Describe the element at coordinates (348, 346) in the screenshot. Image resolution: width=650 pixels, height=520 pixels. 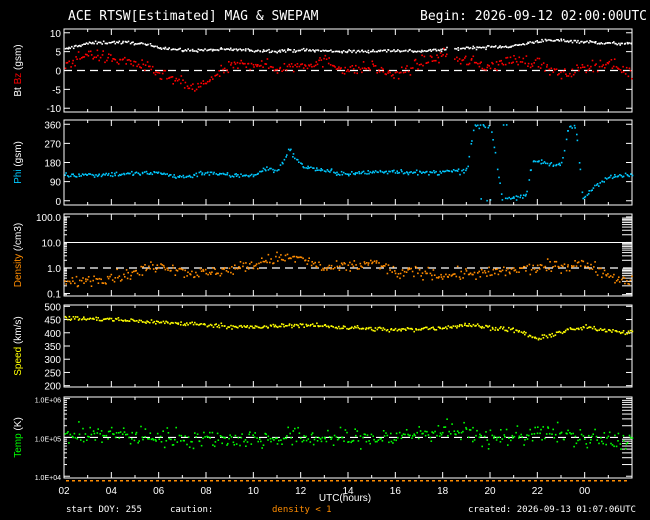
I see `speed-frame` at that location.